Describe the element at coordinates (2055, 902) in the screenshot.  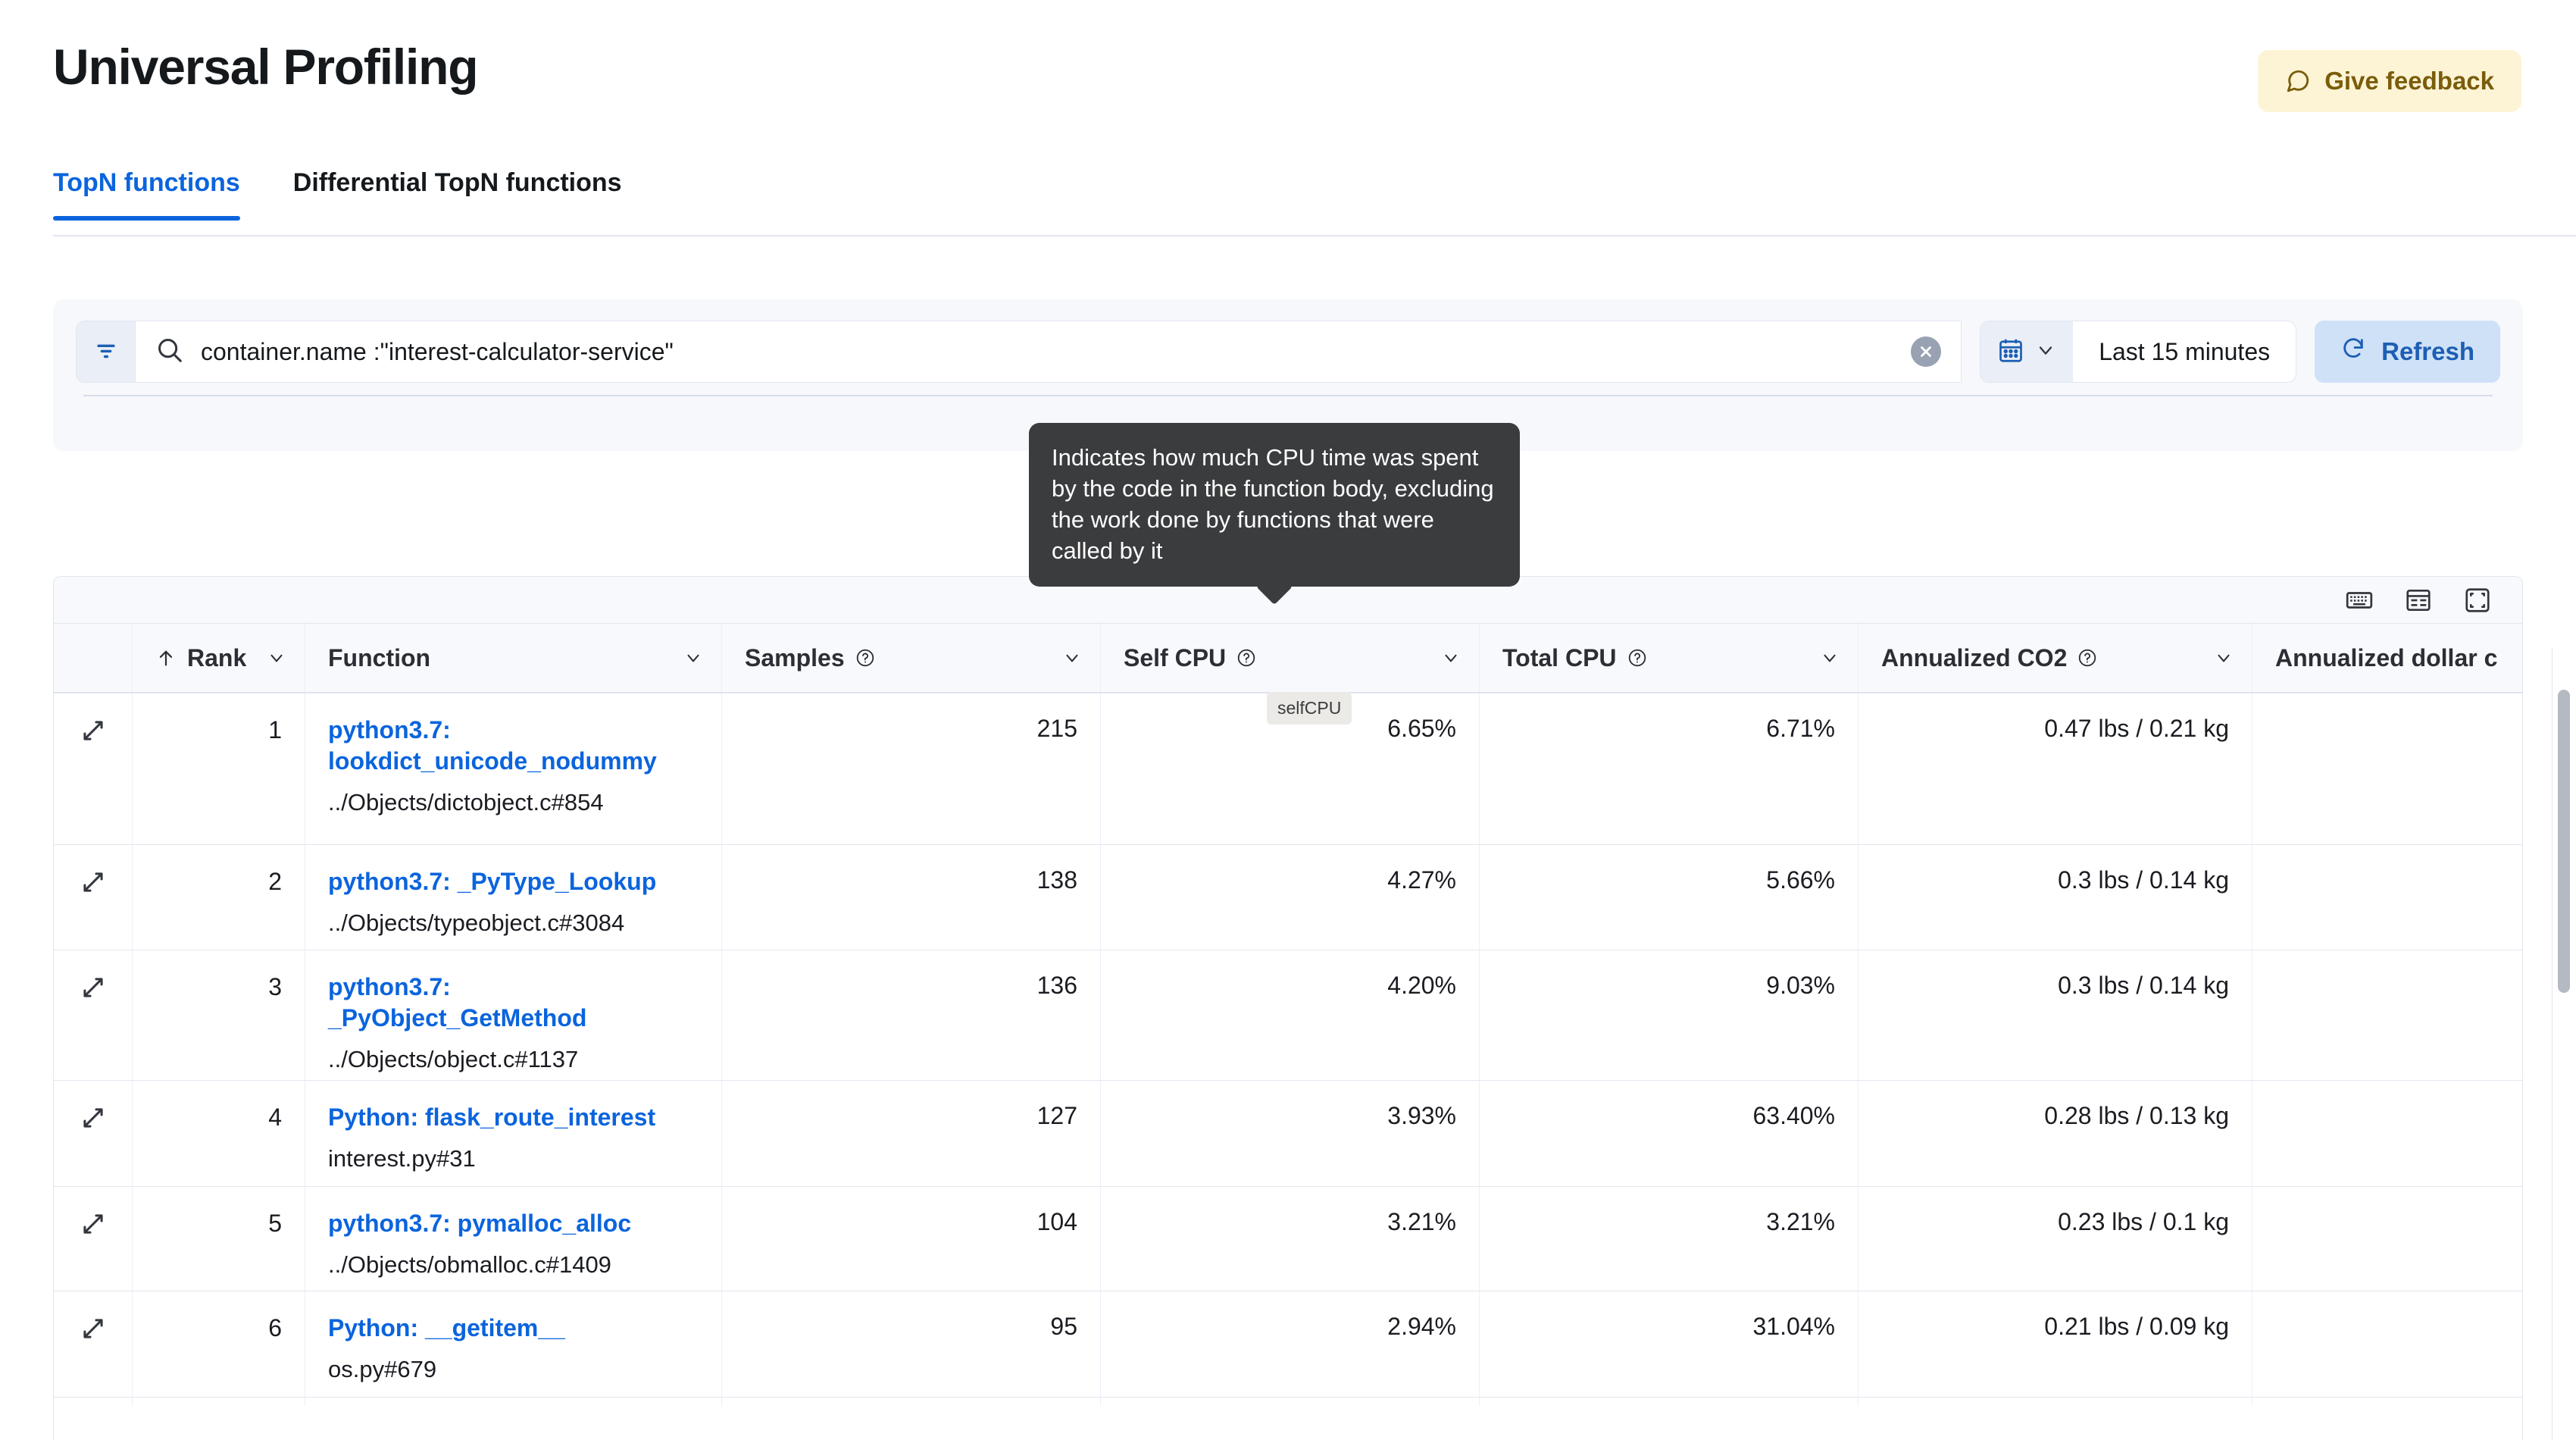
I see `cell-annualized-co2: 0.3 lbs / 0.14 kg` at that location.